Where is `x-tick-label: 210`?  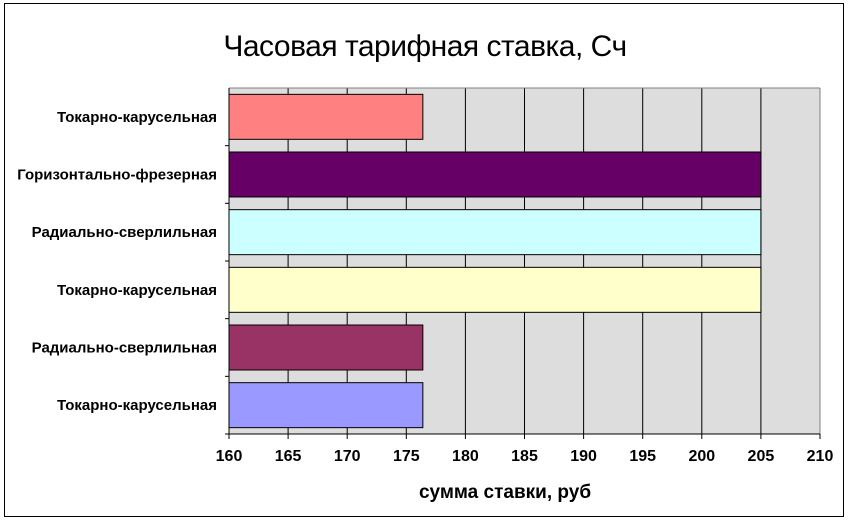
x-tick-label: 210 is located at coordinates (820, 456).